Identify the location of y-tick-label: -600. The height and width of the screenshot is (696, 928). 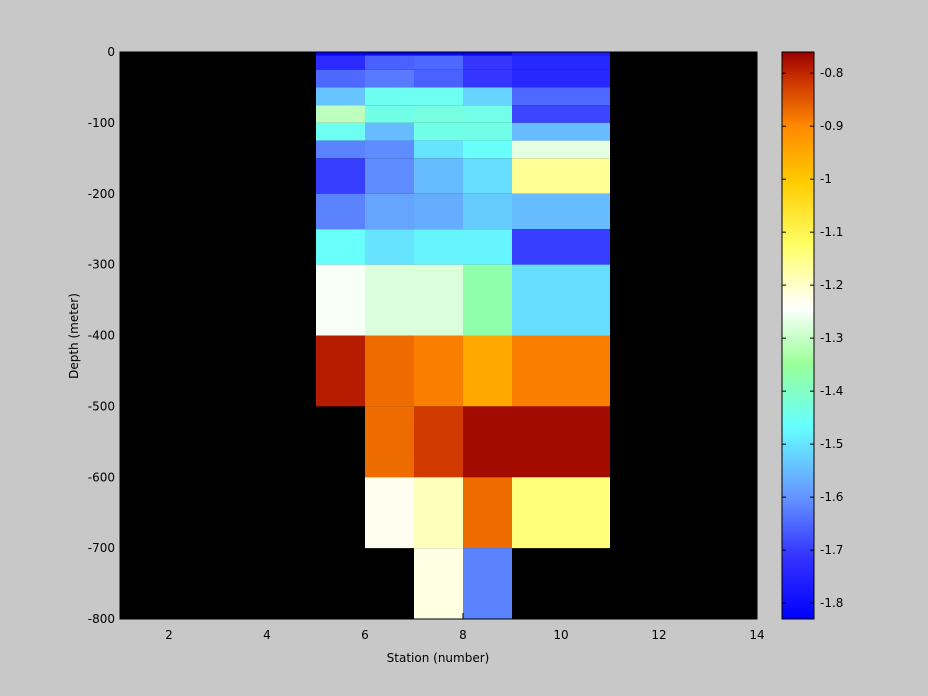
(101, 477).